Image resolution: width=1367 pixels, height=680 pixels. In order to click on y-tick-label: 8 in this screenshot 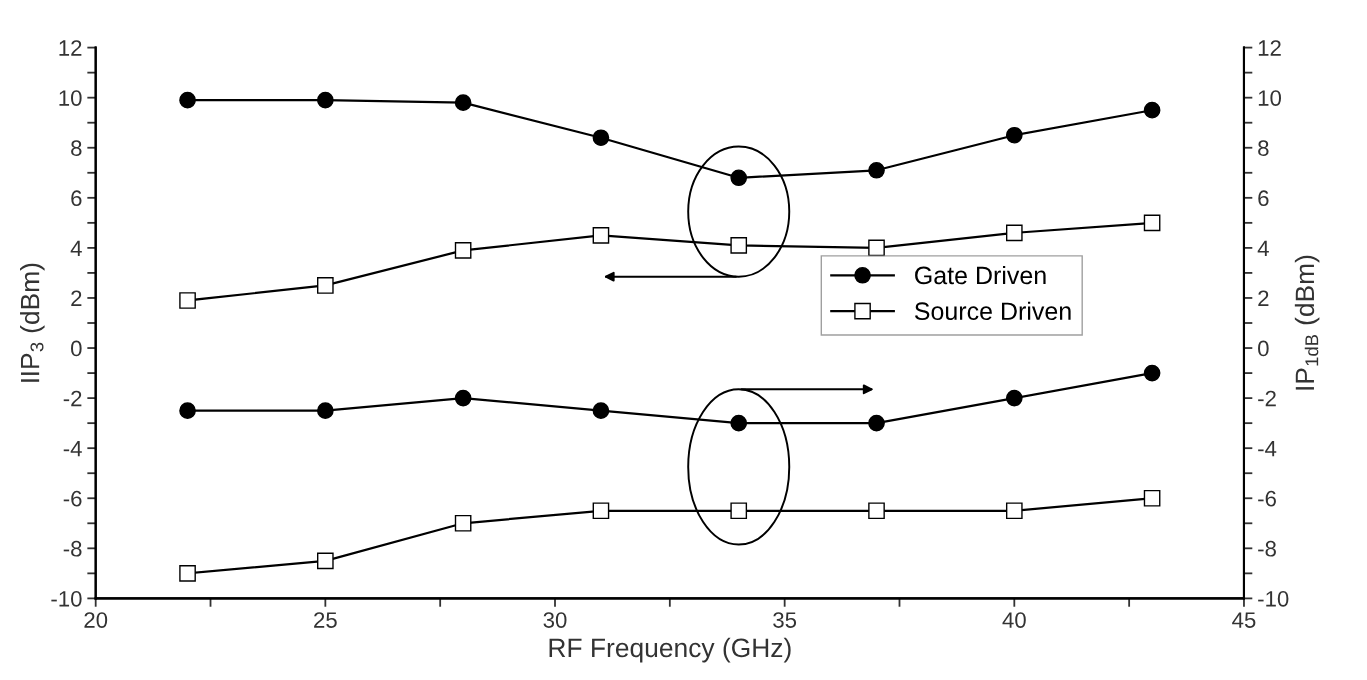, I will do `click(76, 148)`.